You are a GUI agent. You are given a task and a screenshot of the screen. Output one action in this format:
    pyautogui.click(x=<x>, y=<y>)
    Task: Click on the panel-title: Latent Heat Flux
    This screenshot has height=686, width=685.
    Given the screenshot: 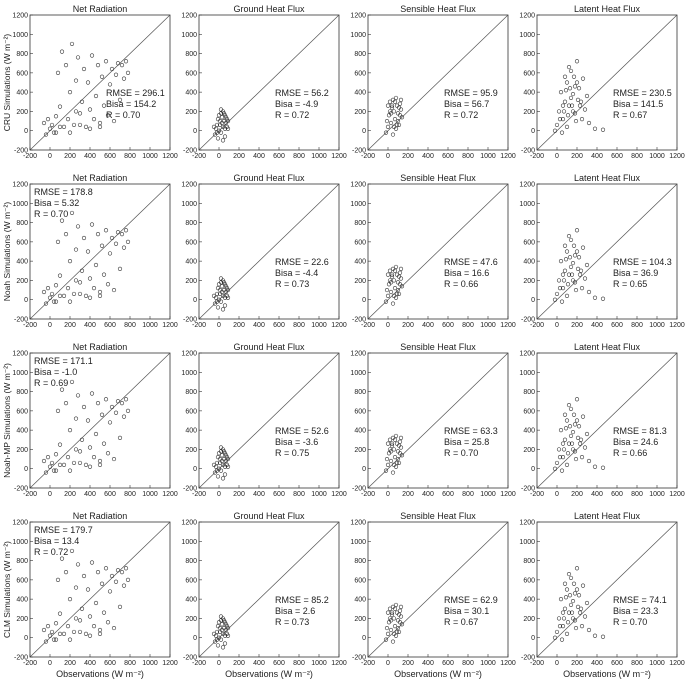 What is the action you would take?
    pyautogui.click(x=607, y=516)
    